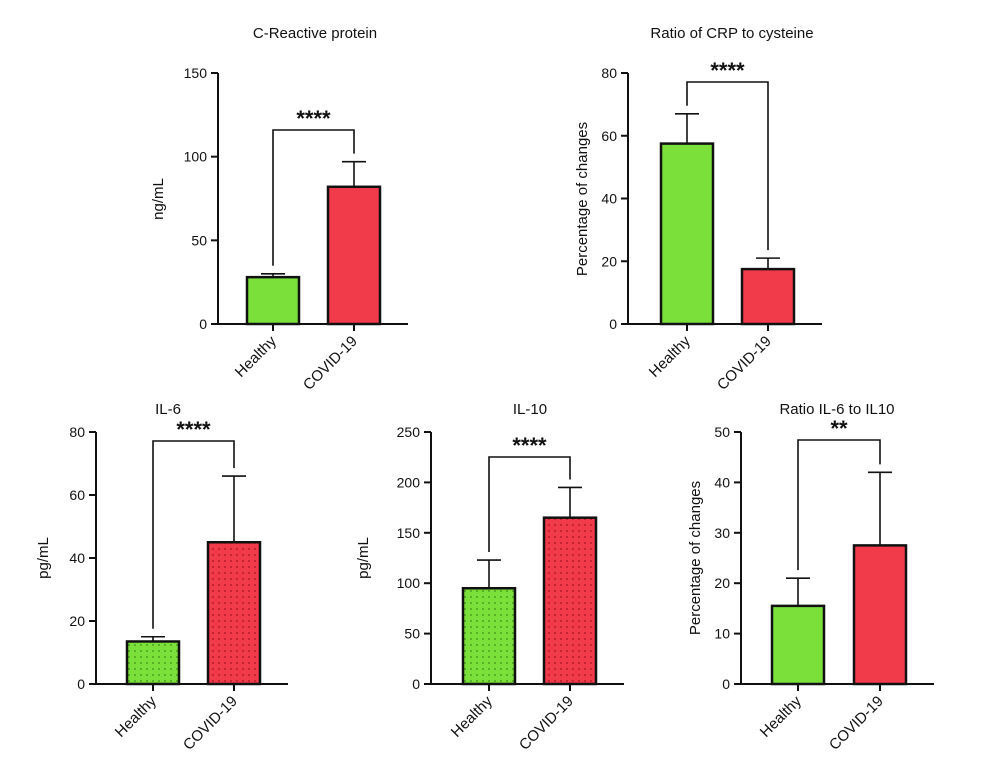  I want to click on panel-title: Ratio IL-6 to IL10, so click(836, 409).